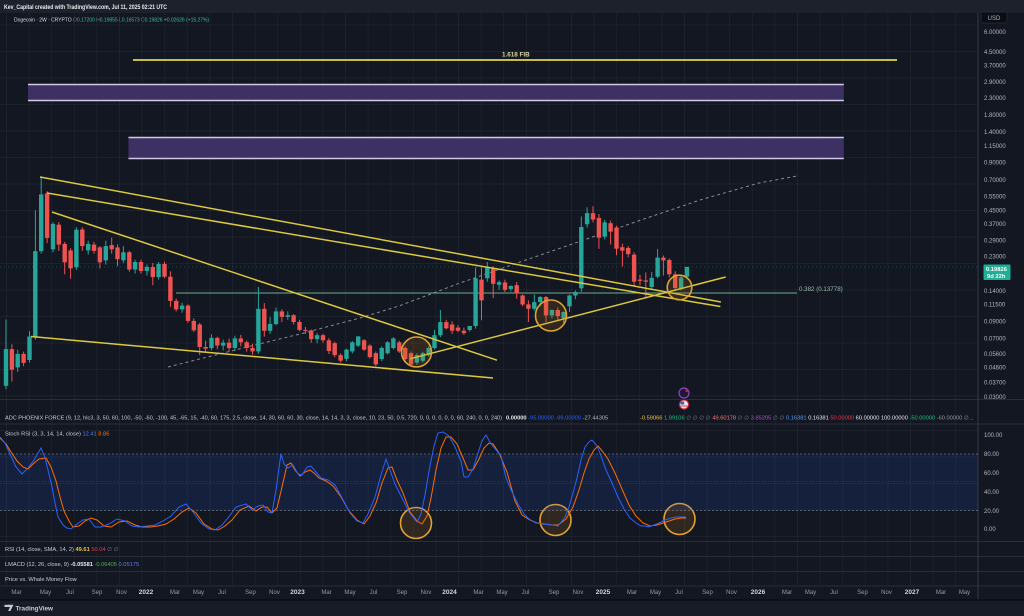 This screenshot has width=1024, height=616. Describe the element at coordinates (995, 369) in the screenshot. I see `svg-text: 0.04600` at that location.